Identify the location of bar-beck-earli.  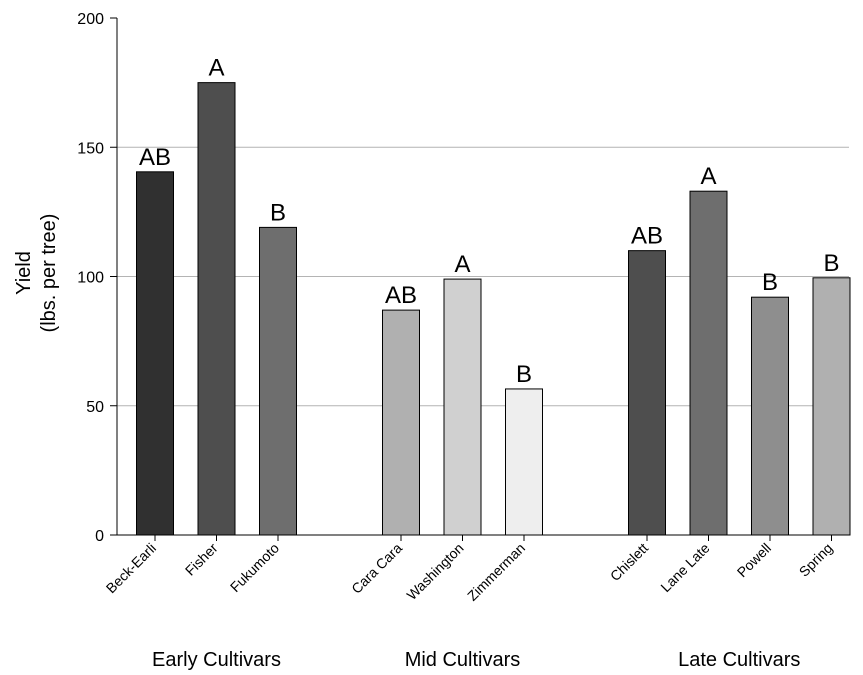
(155, 353).